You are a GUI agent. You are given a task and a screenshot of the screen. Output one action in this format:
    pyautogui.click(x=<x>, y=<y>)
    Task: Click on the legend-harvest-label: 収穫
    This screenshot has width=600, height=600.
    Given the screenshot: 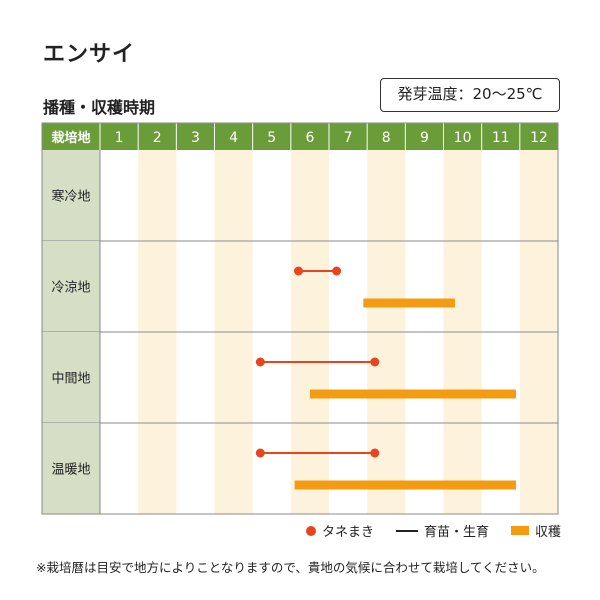 What is the action you would take?
    pyautogui.click(x=548, y=532)
    